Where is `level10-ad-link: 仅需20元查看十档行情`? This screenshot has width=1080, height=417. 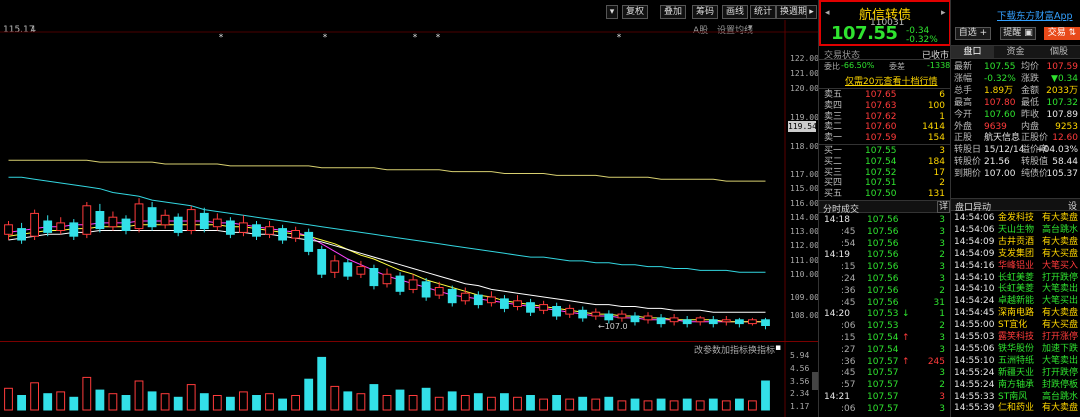 level10-ad-link: 仅需20元查看十档行情 is located at coordinates (891, 82).